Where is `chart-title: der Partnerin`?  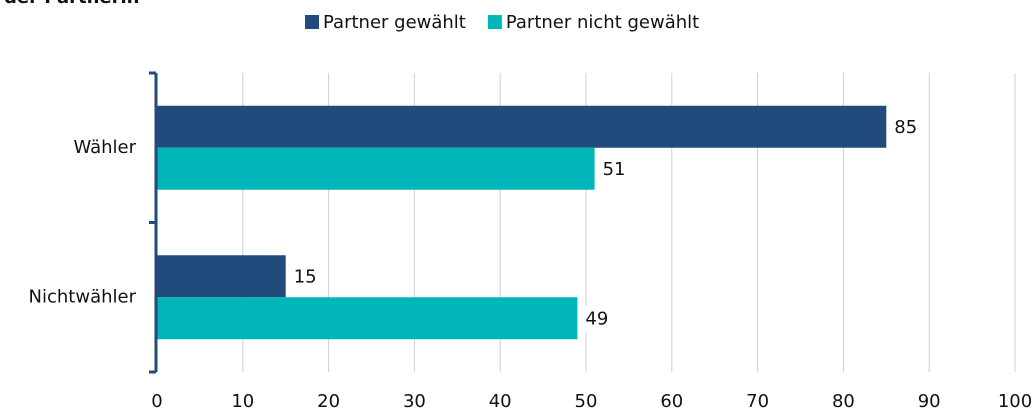 chart-title: der Partnerin is located at coordinates (71, 4).